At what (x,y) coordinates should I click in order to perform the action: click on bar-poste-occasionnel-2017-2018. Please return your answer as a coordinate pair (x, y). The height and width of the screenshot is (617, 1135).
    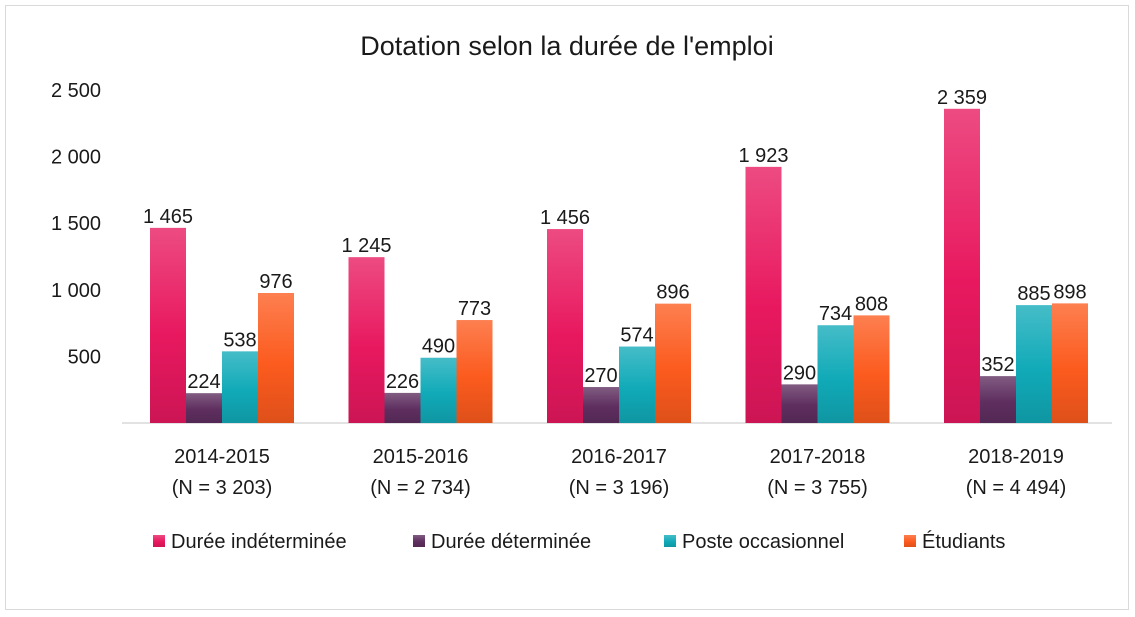
    Looking at the image, I should click on (835, 374).